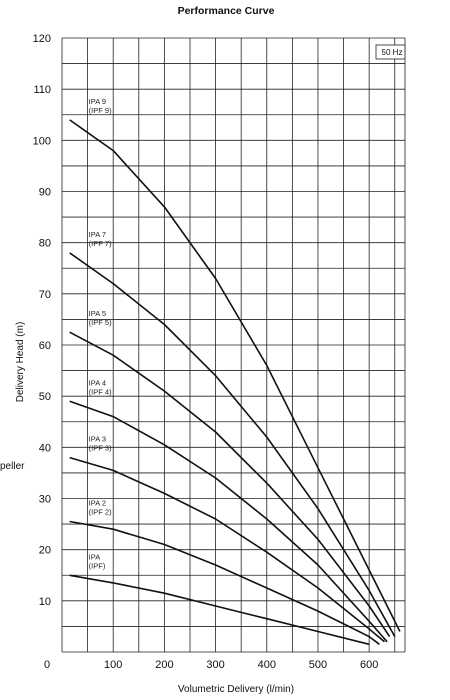 This screenshot has width=450, height=700. I want to click on y-tick-label: 80, so click(45, 244).